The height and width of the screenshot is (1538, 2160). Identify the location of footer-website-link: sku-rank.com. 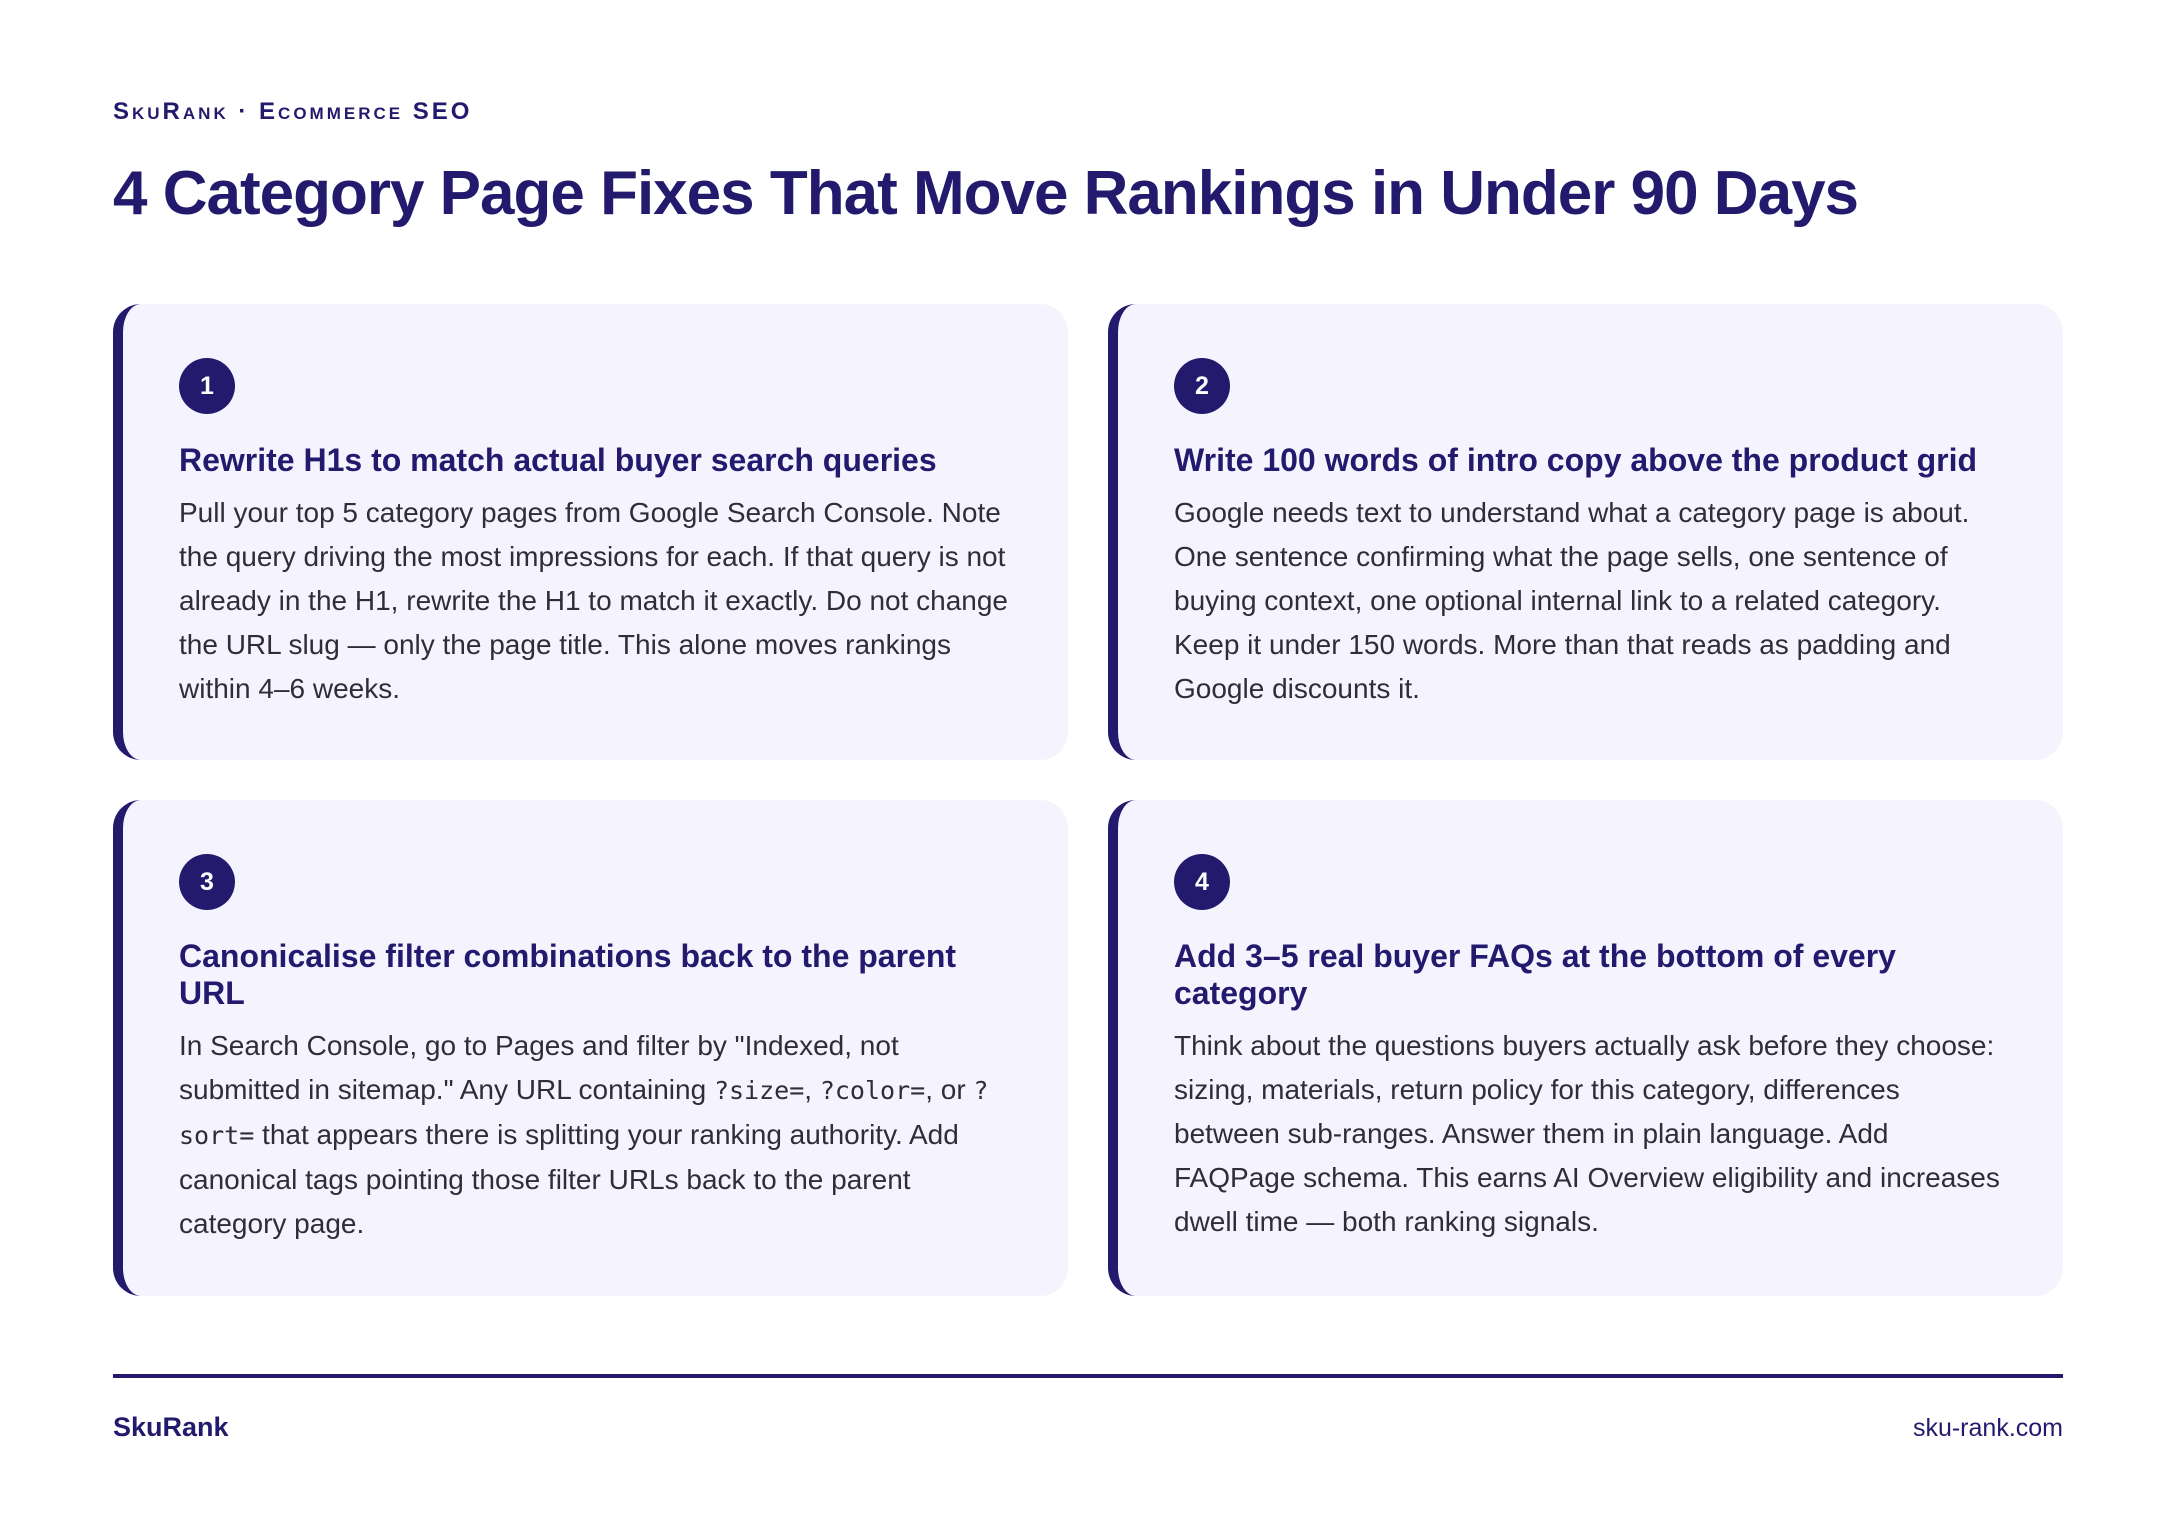
(1987, 1428).